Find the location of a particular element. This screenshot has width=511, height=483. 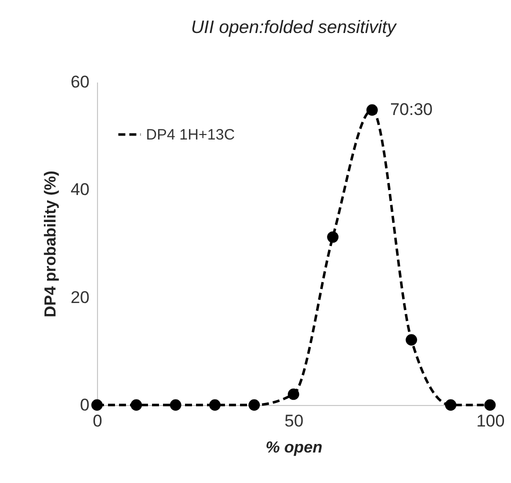

y-tick-label: 60 is located at coordinates (80, 82).